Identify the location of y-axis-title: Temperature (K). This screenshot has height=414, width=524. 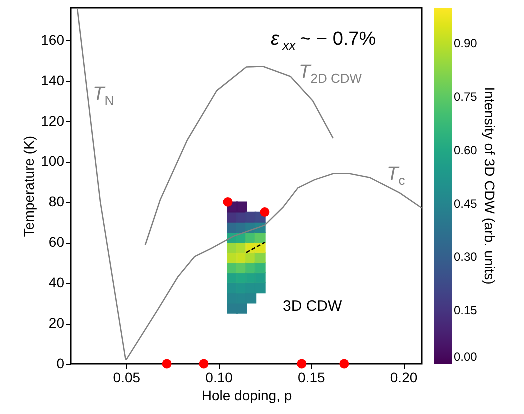
(29, 187).